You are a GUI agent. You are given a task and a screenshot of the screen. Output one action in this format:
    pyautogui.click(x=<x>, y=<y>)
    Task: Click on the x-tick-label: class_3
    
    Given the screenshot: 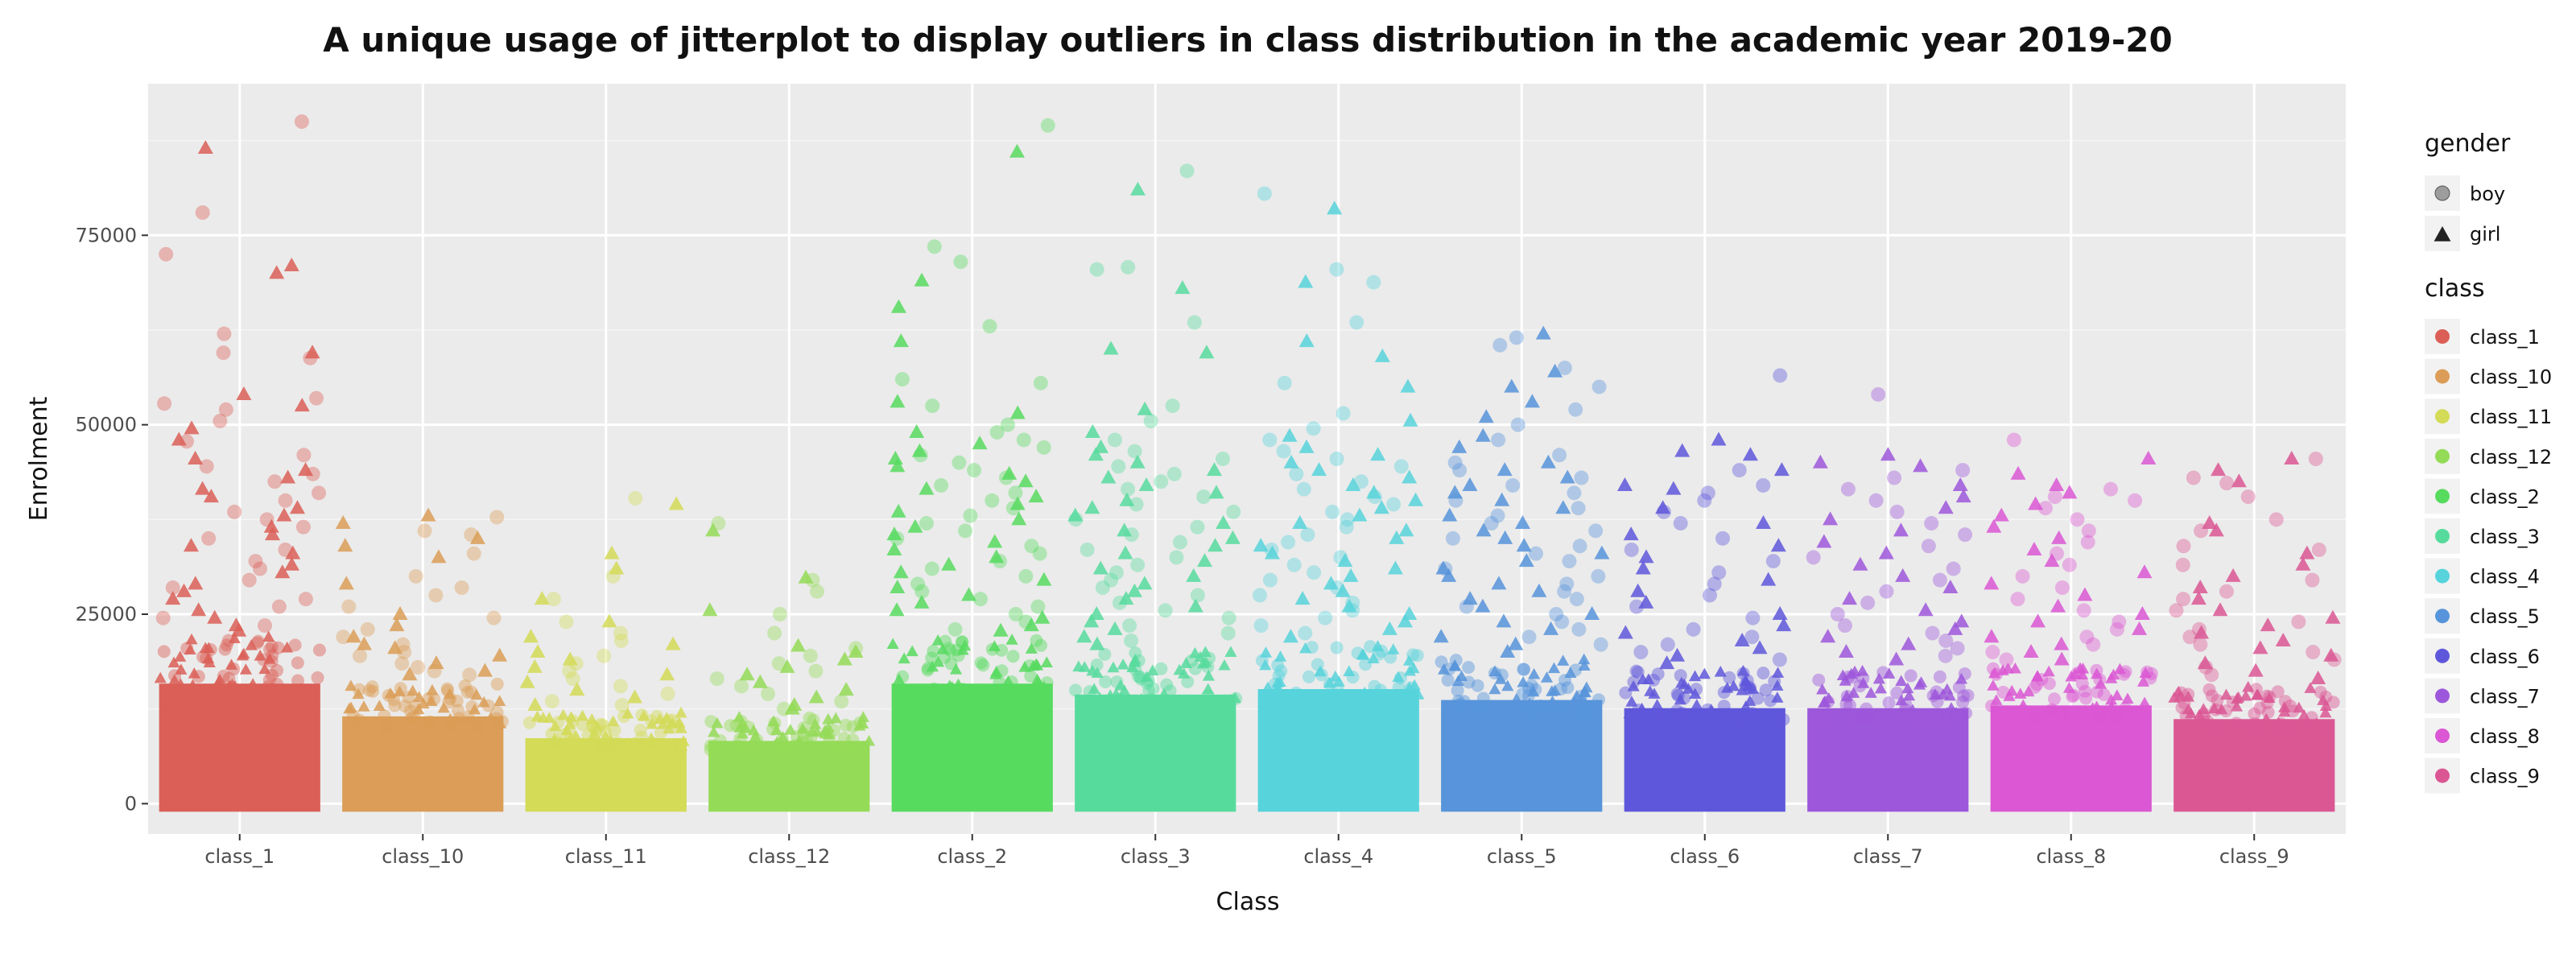 What is the action you would take?
    pyautogui.click(x=1156, y=856)
    